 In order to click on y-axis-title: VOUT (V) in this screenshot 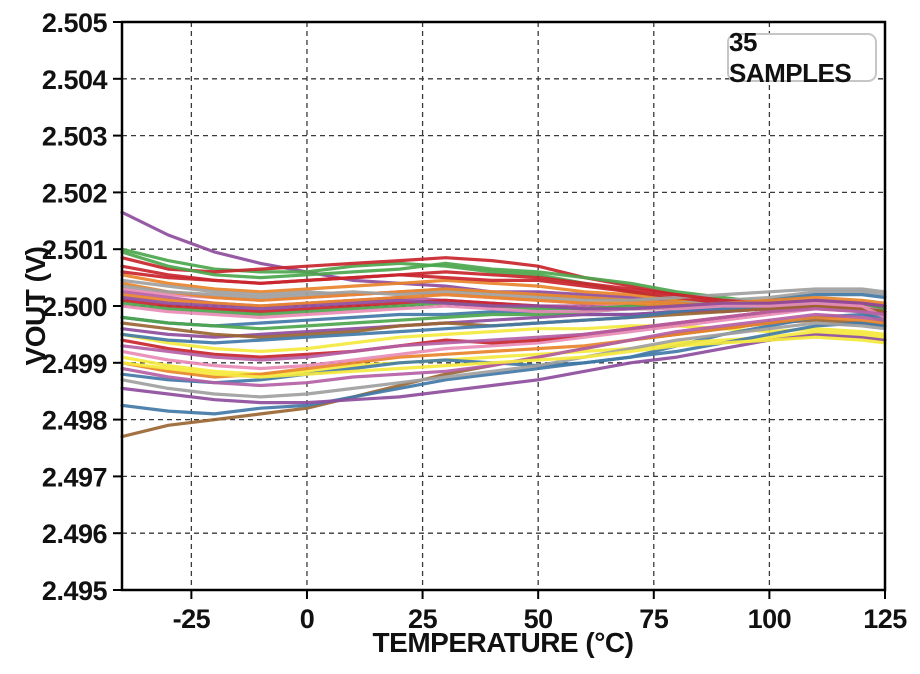, I will do `click(35, 306)`.